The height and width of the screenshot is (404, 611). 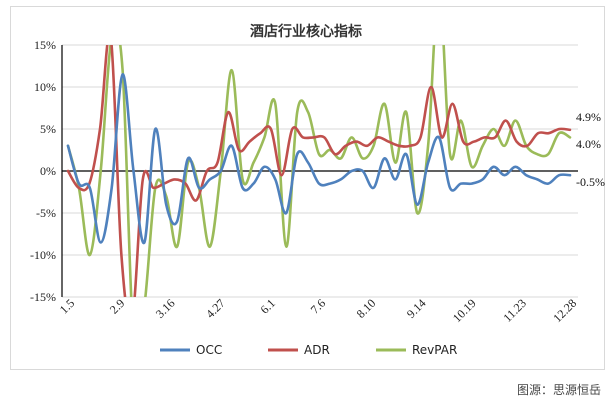 I want to click on x-tick-label: 11.23, so click(x=514, y=310).